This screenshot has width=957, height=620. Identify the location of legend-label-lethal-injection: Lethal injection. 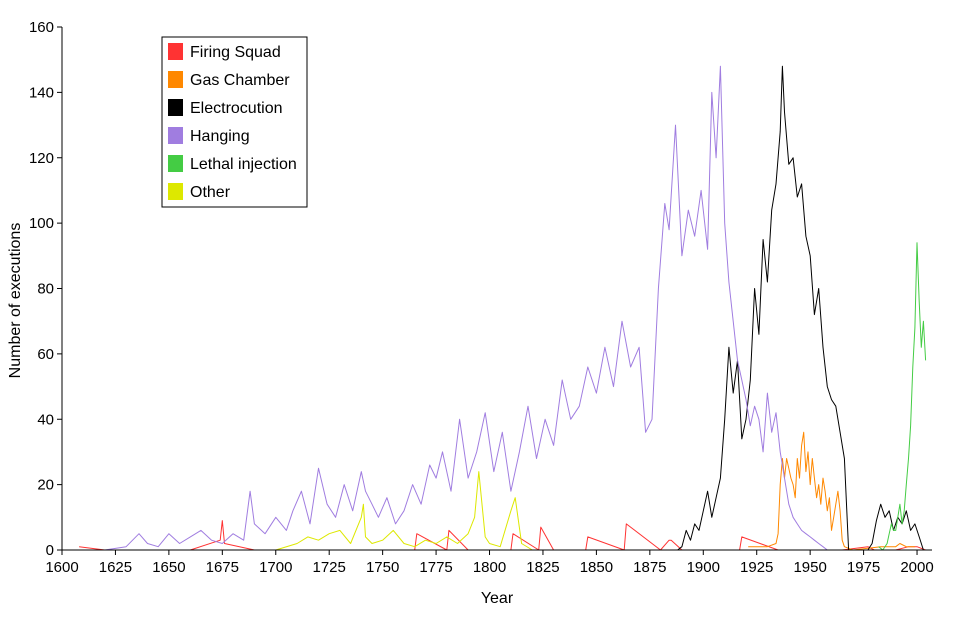
(243, 164).